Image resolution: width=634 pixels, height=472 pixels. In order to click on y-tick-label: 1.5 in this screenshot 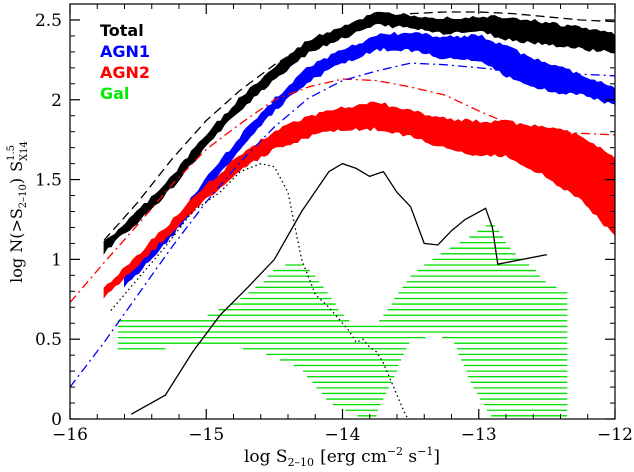, I will do `click(48, 181)`.